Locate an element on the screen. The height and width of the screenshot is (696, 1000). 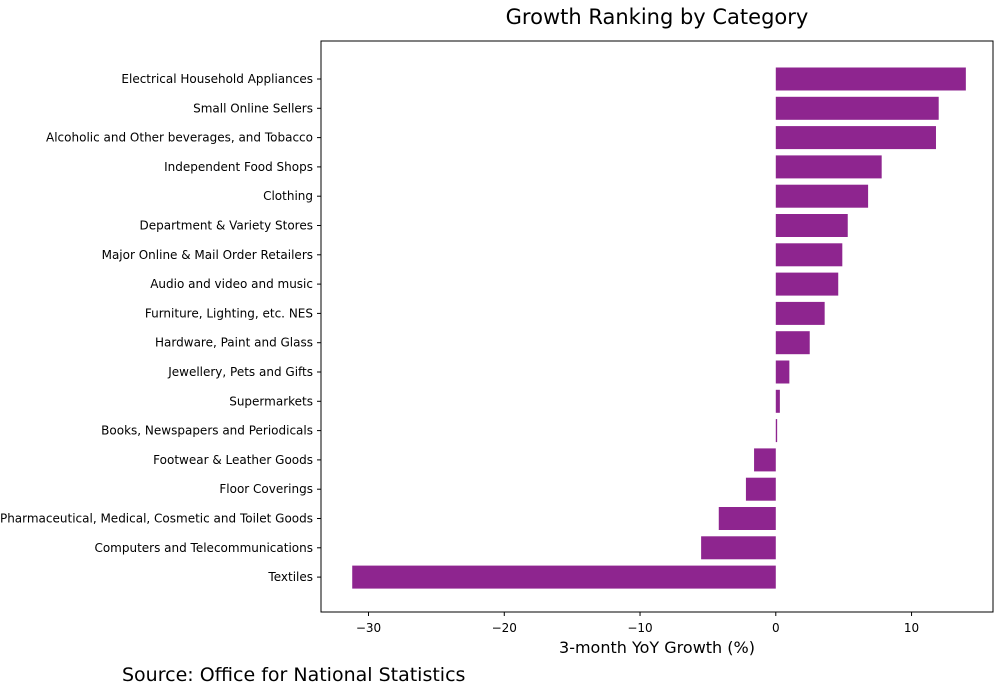
y-tick-label: Small Online Sellers is located at coordinates (253, 108).